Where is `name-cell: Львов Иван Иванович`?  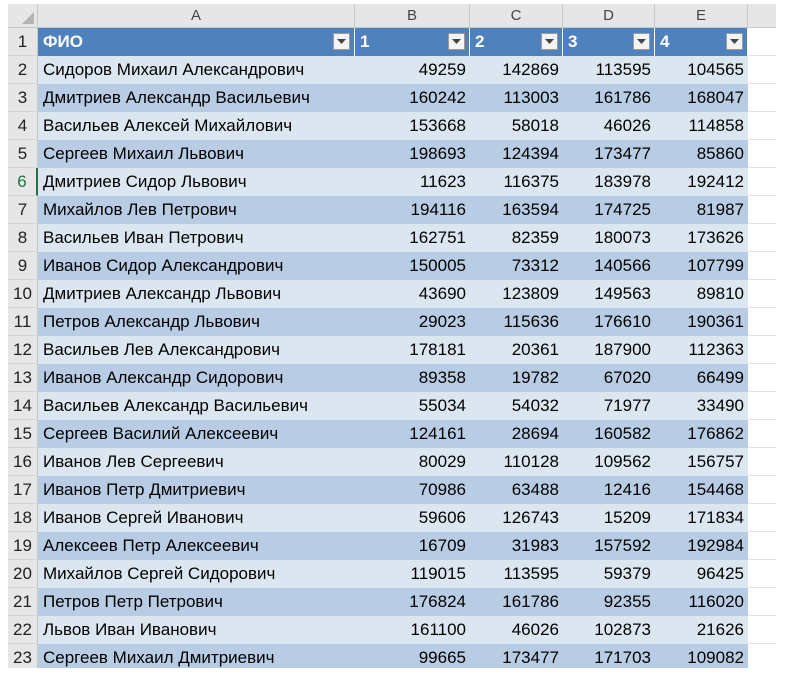 name-cell: Львов Иван Иванович is located at coordinates (196, 630).